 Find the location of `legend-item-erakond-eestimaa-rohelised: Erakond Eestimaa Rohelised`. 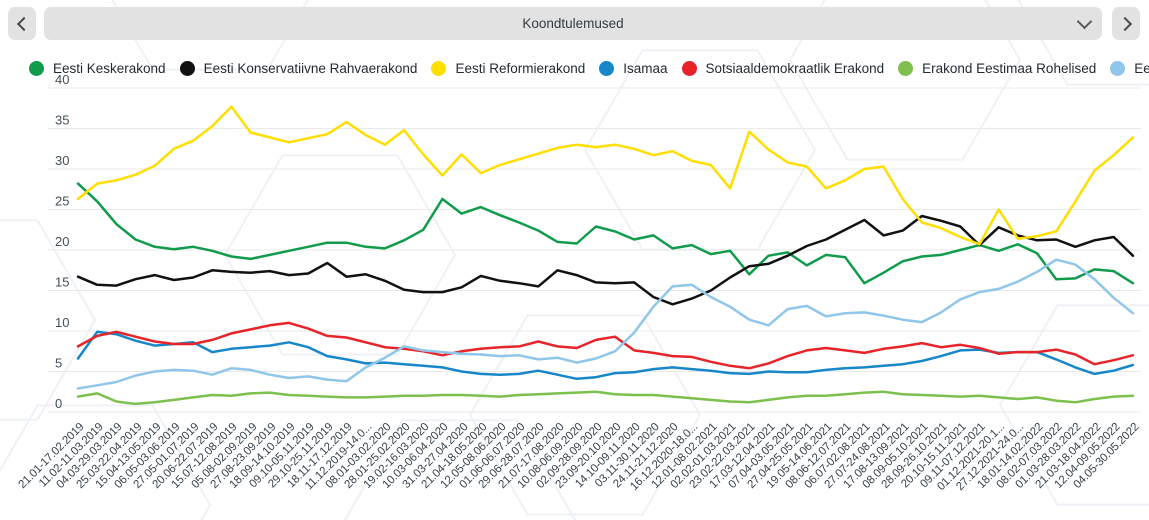

legend-item-erakond-eestimaa-rohelised: Erakond Eestimaa Rohelised is located at coordinates (997, 68).